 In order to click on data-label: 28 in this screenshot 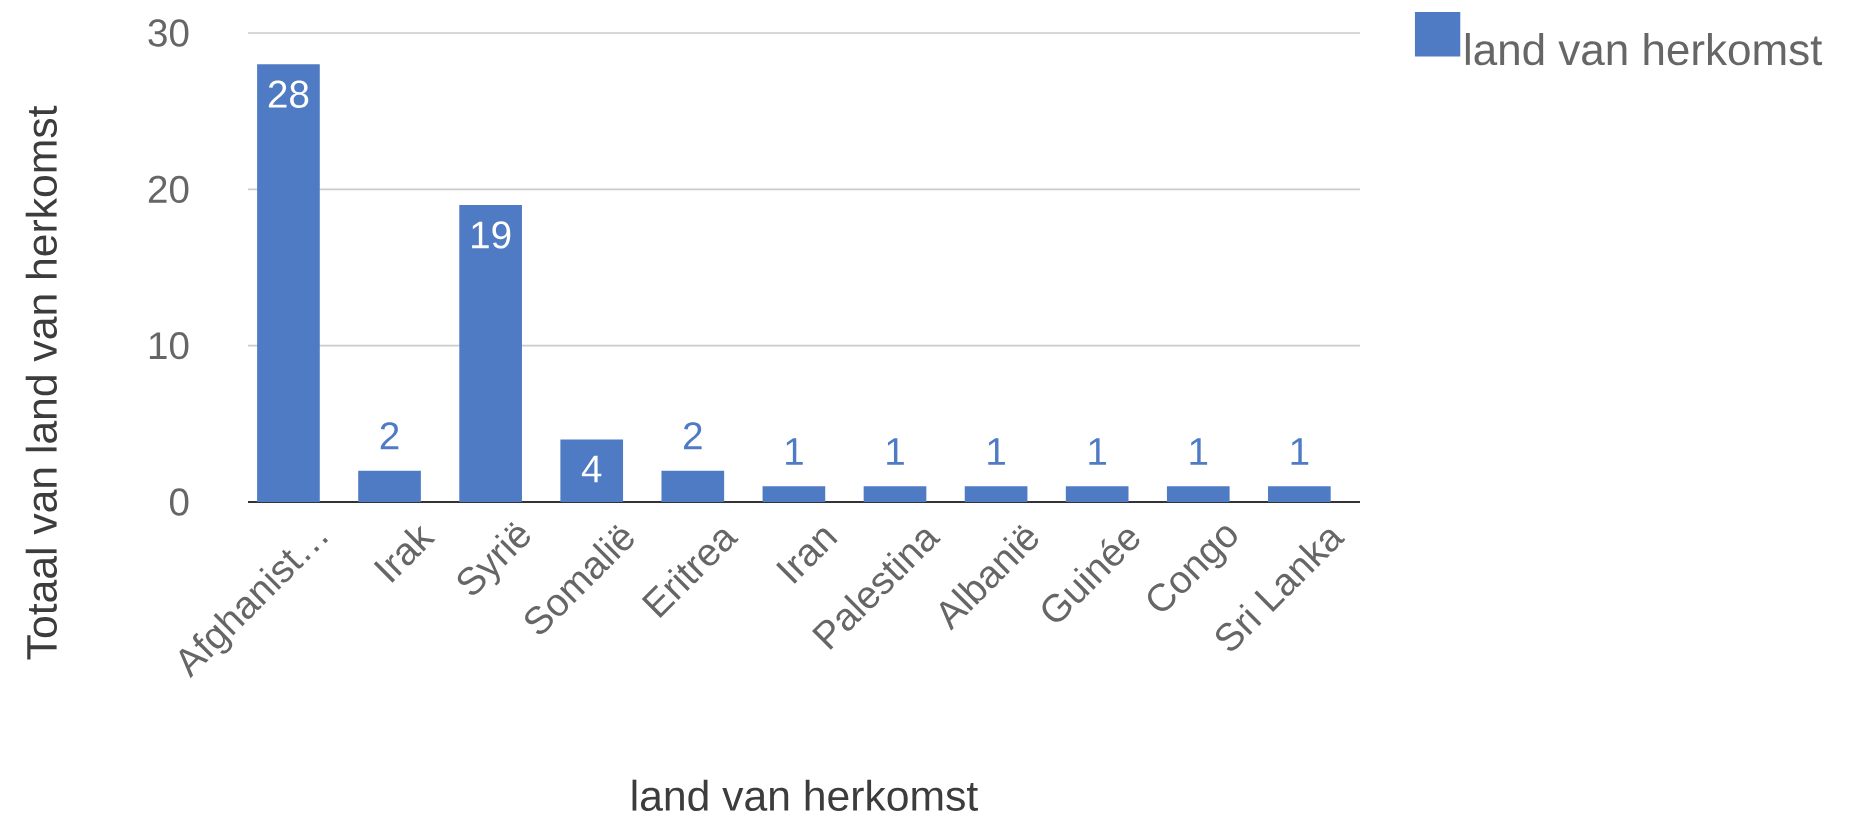, I will do `click(288, 94)`.